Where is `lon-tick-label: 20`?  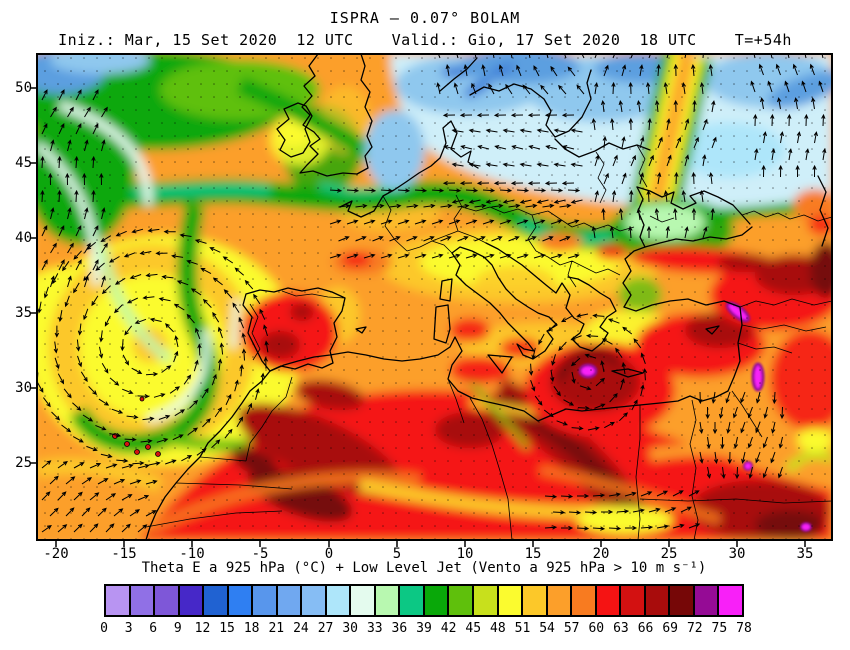 lon-tick-label: 20 is located at coordinates (601, 554).